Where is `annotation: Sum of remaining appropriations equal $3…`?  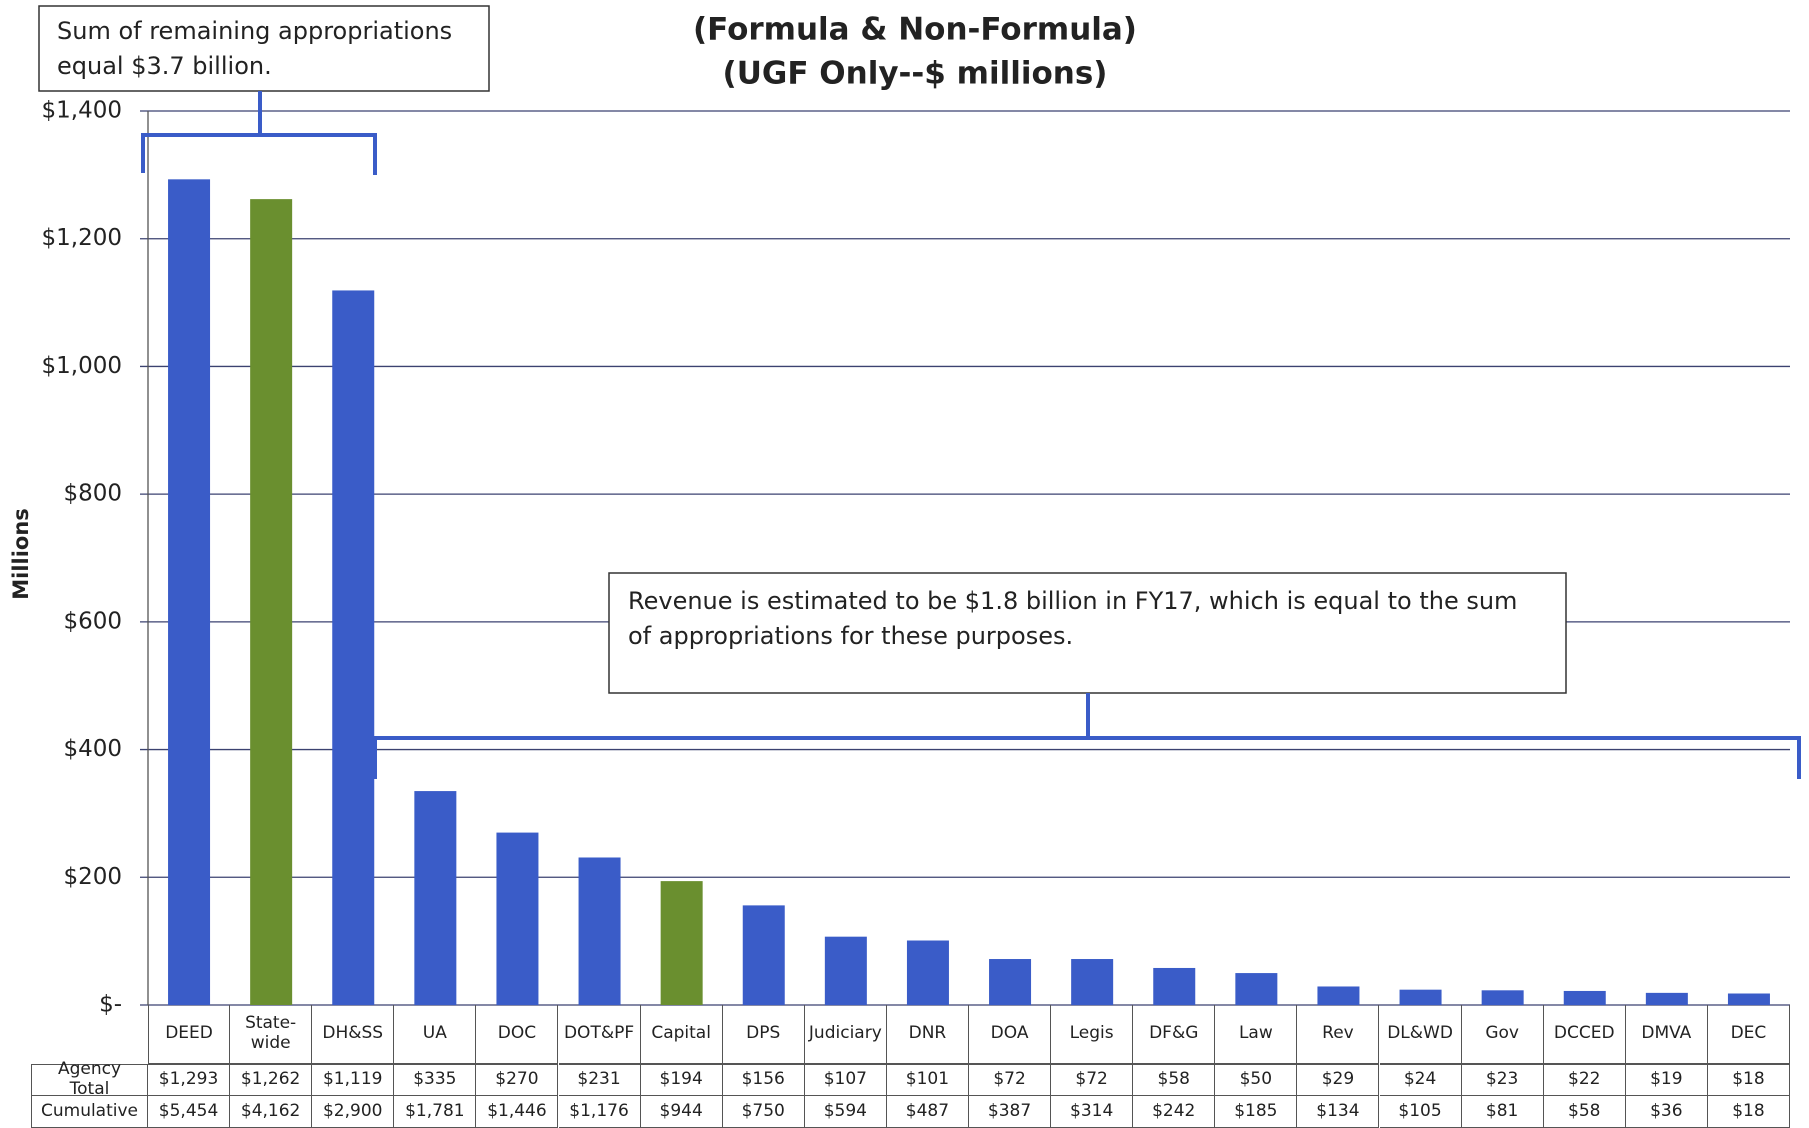
annotation: Sum of remaining appropriations equal $3… is located at coordinates (255, 48).